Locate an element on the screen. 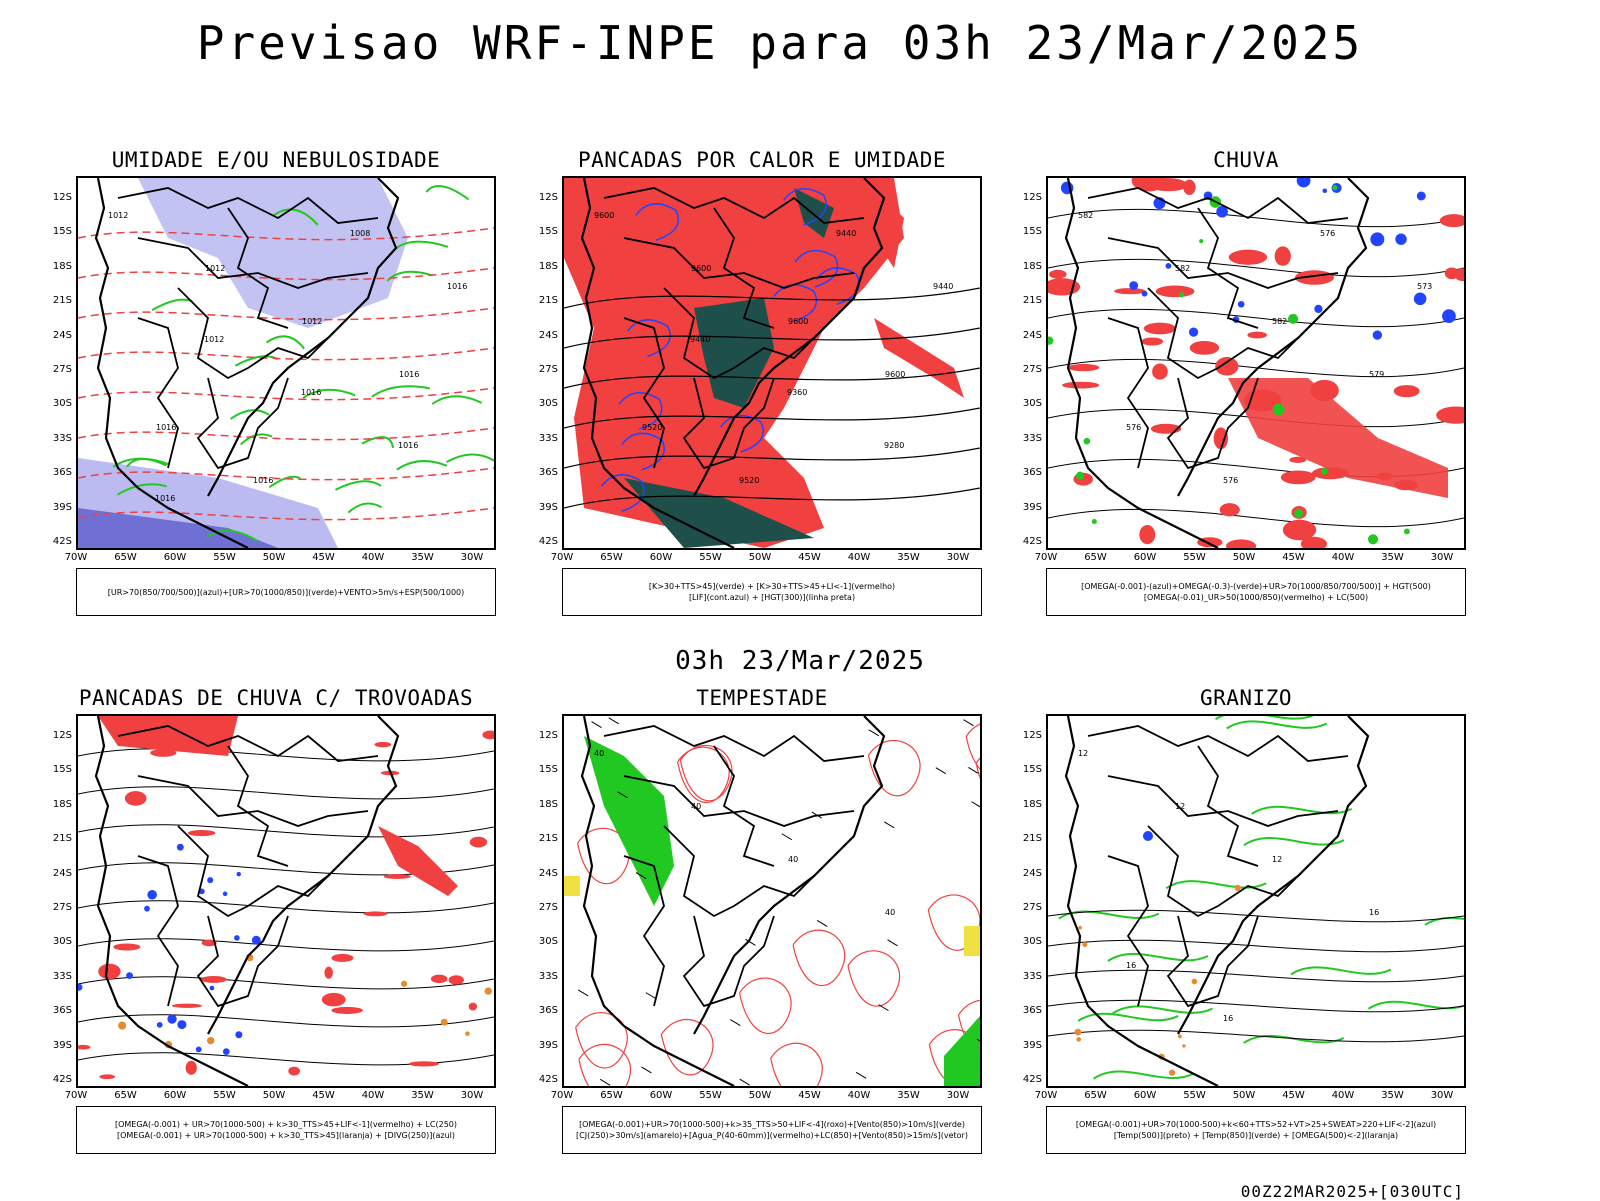 This screenshot has height=1201, width=1600. k-index-area is located at coordinates (814, 213).